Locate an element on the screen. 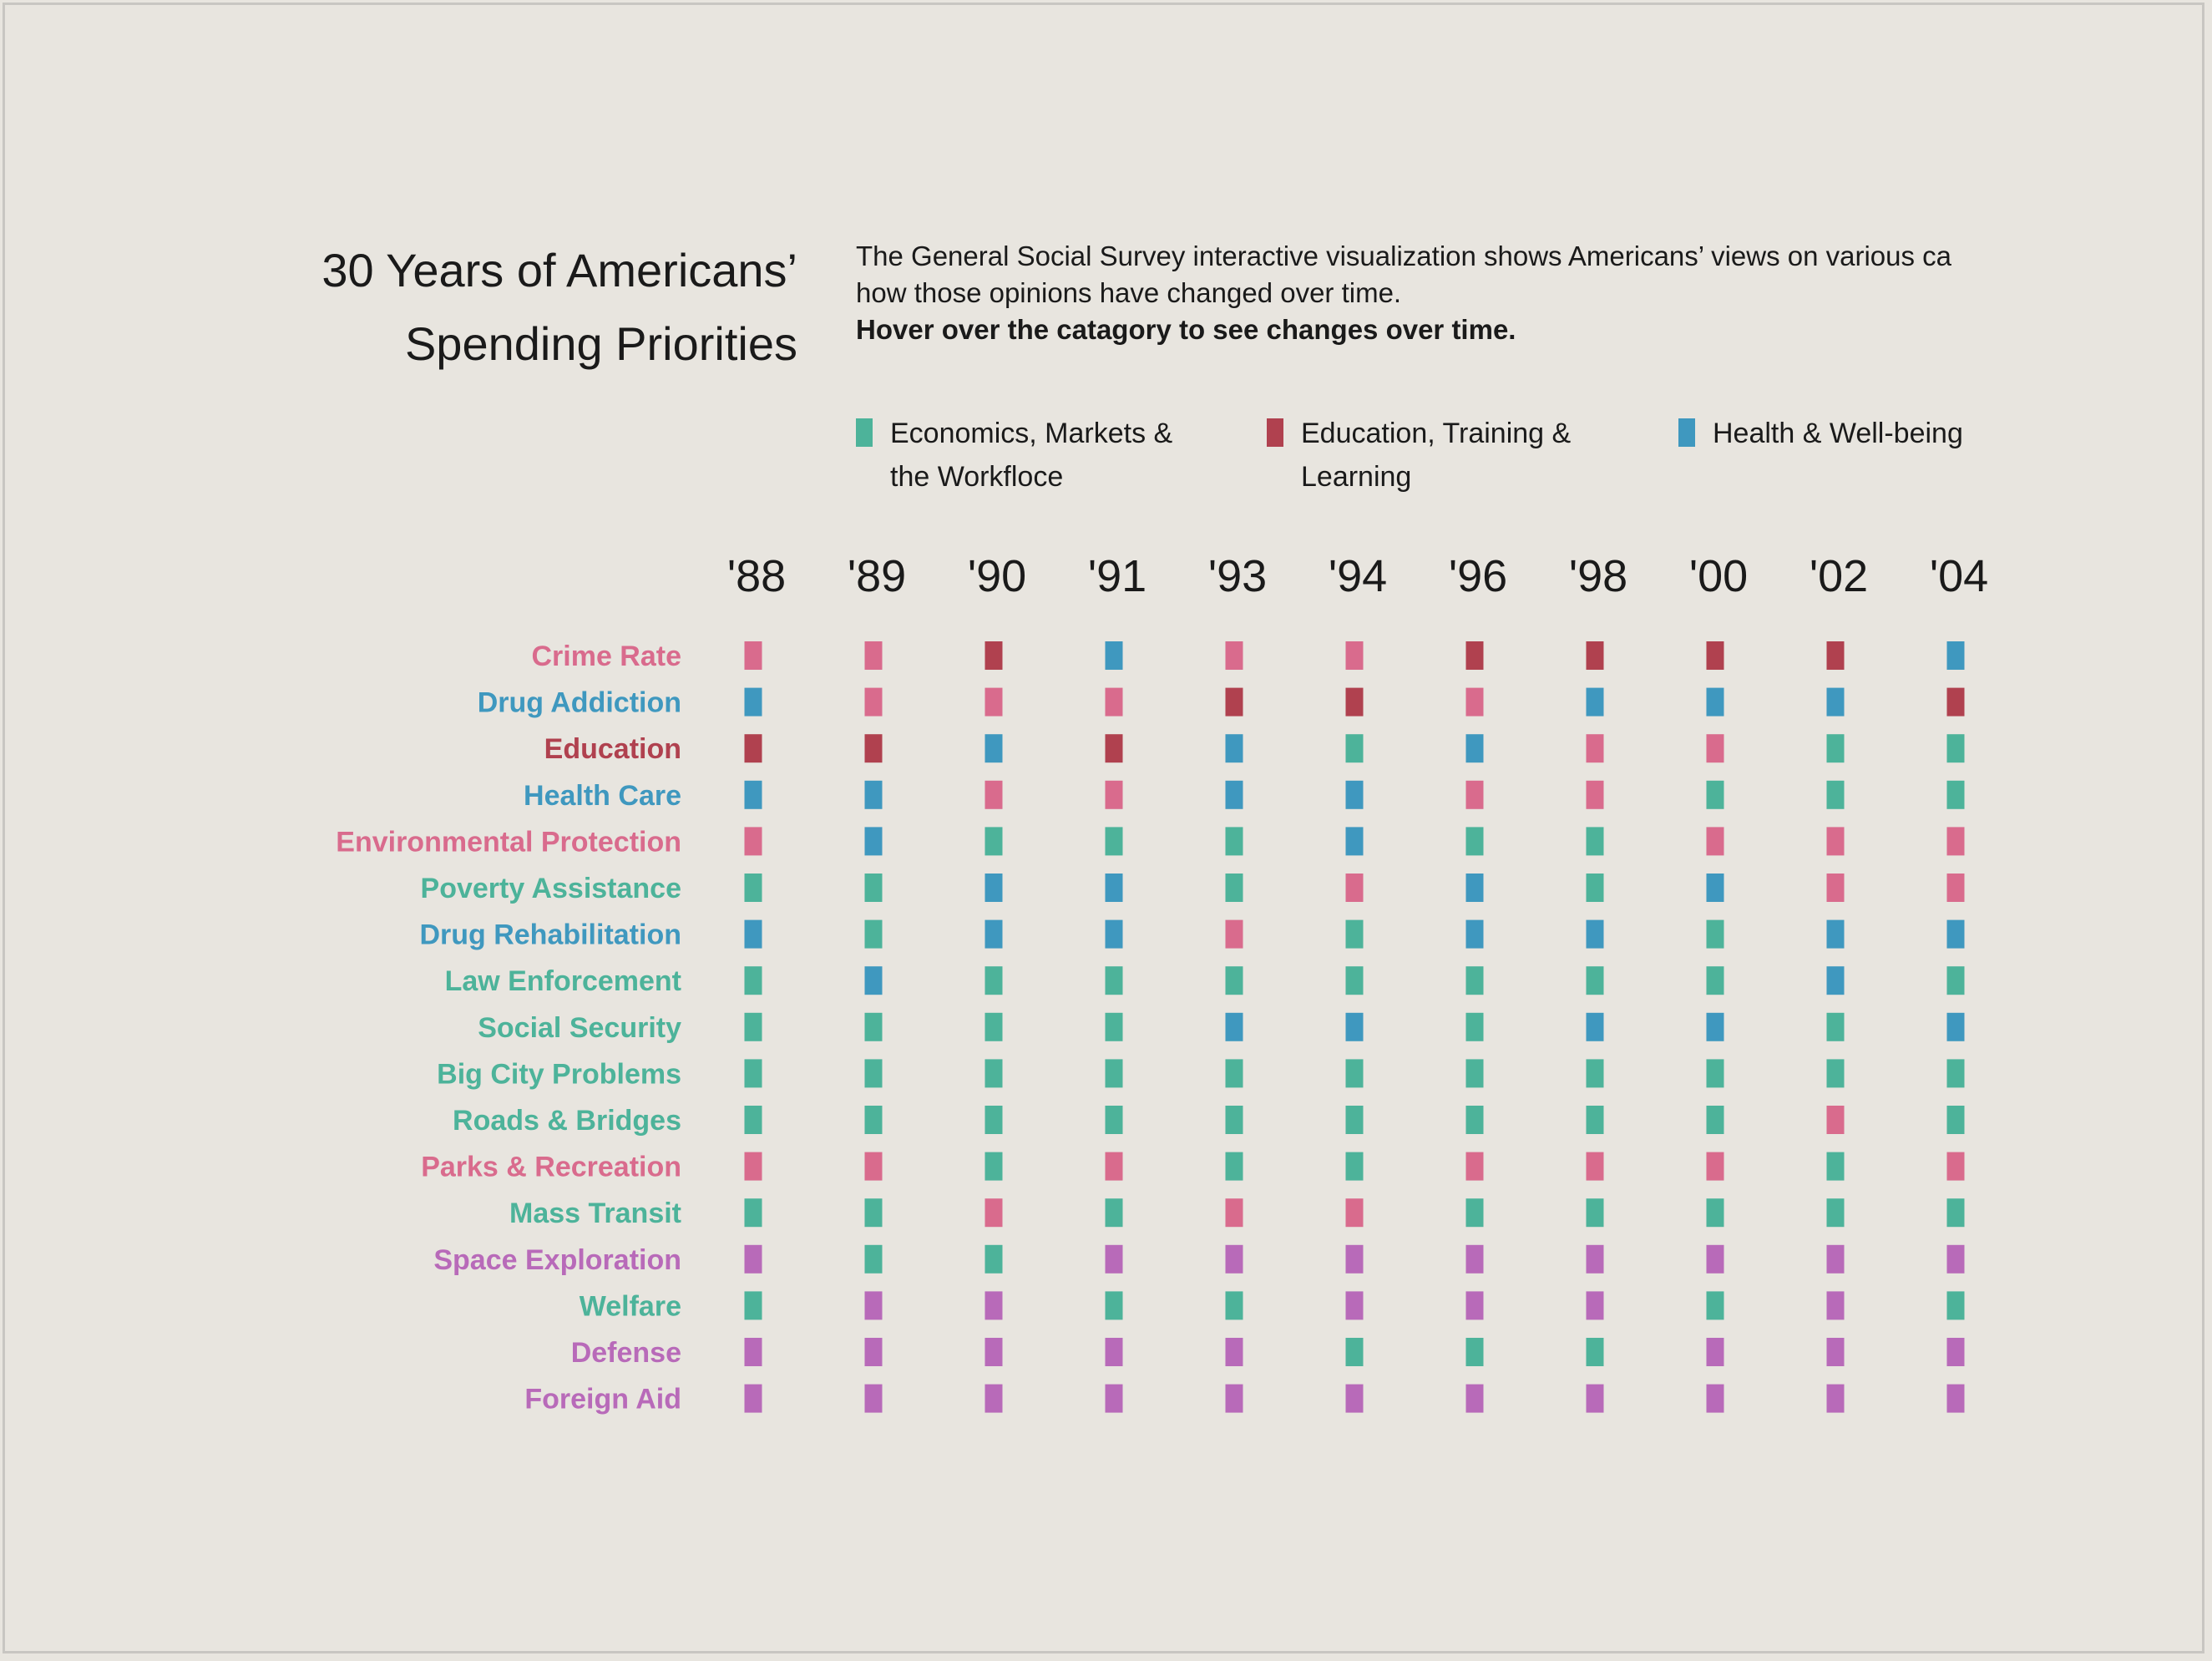 The width and height of the screenshot is (2212, 1661). category-label: Environmental Protection is located at coordinates (508, 842).